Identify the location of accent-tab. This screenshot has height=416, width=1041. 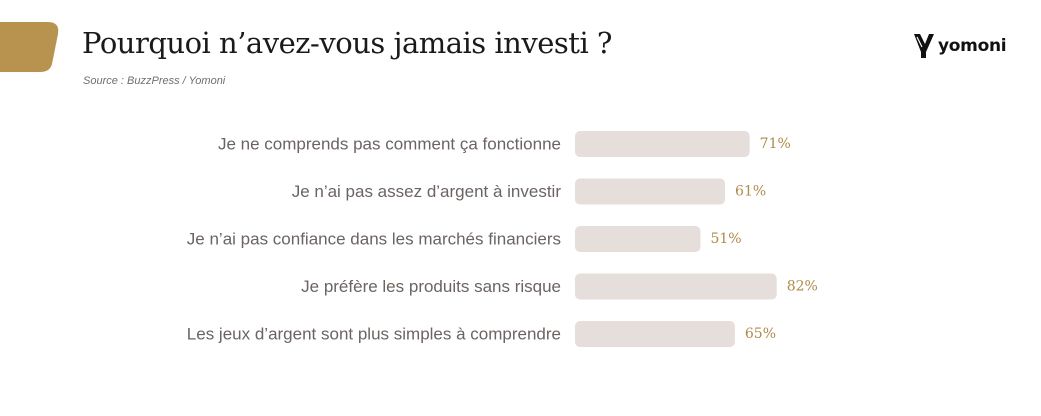
(29, 47).